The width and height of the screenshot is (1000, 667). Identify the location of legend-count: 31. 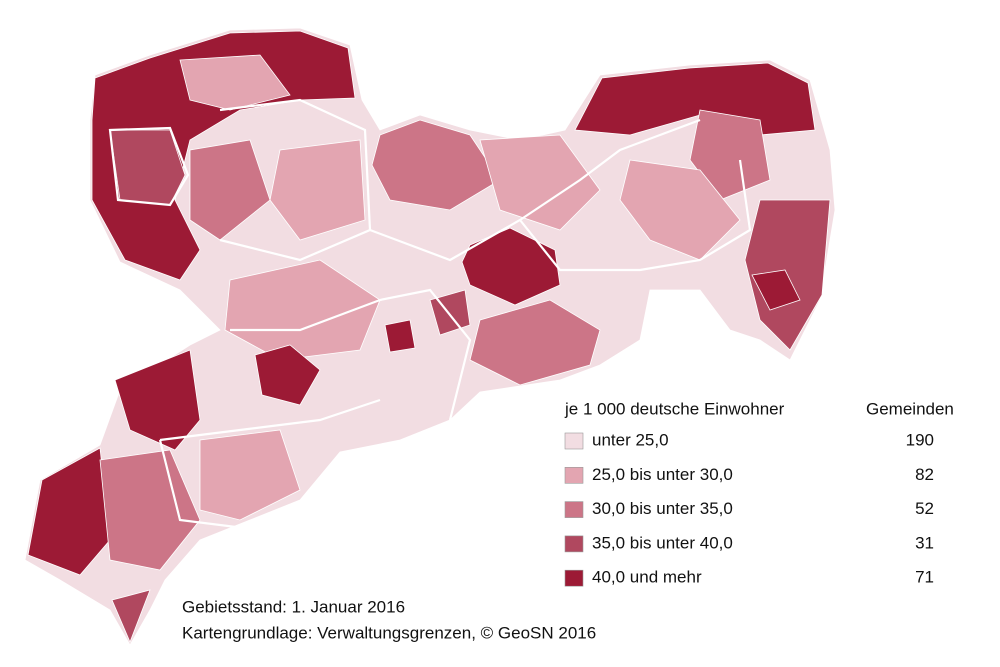
(924, 542).